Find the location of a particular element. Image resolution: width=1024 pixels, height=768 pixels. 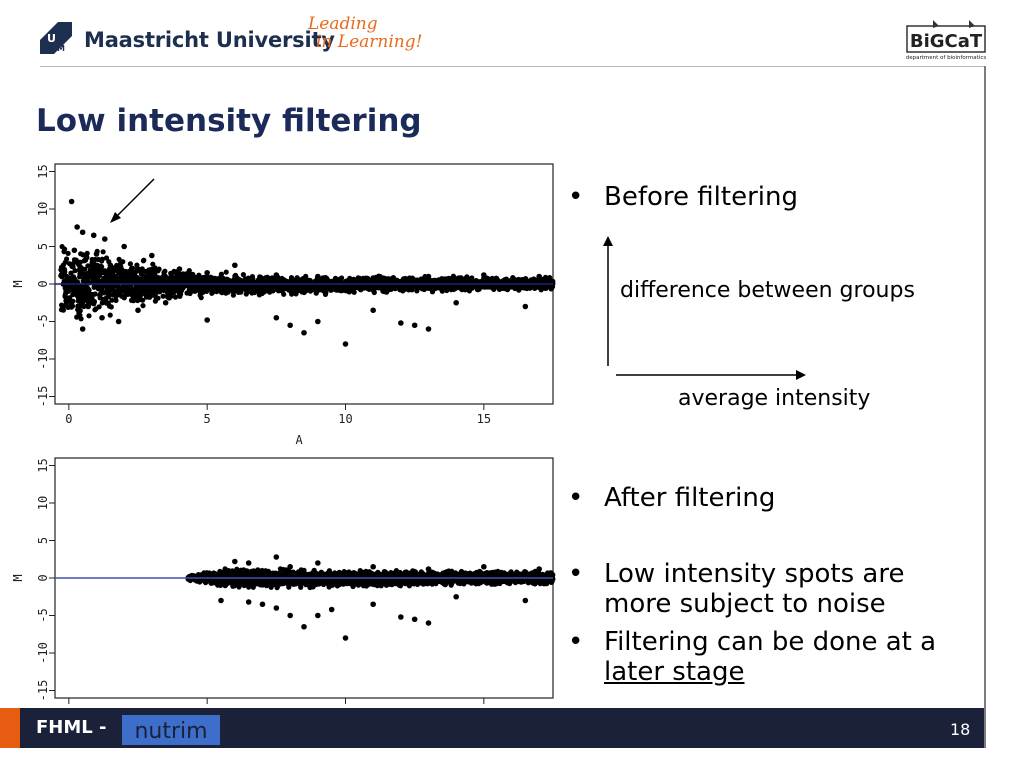

y-tick-label: -5 is located at coordinates (43, 321).